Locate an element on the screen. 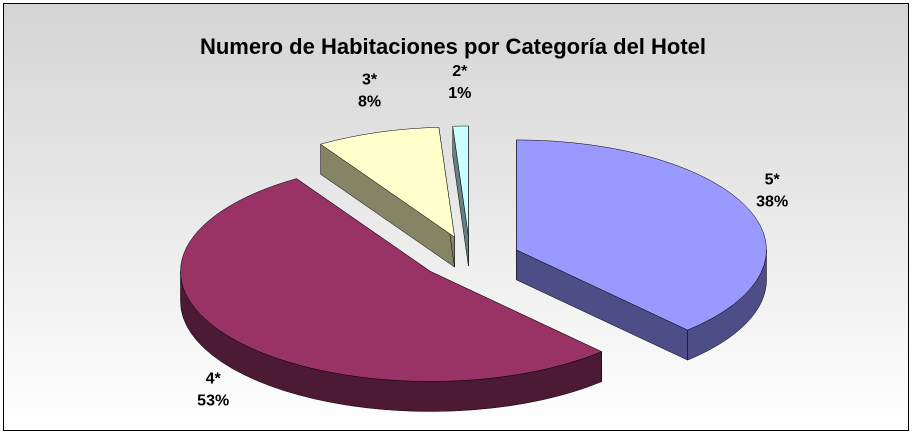  label-value: 1% is located at coordinates (459, 93).